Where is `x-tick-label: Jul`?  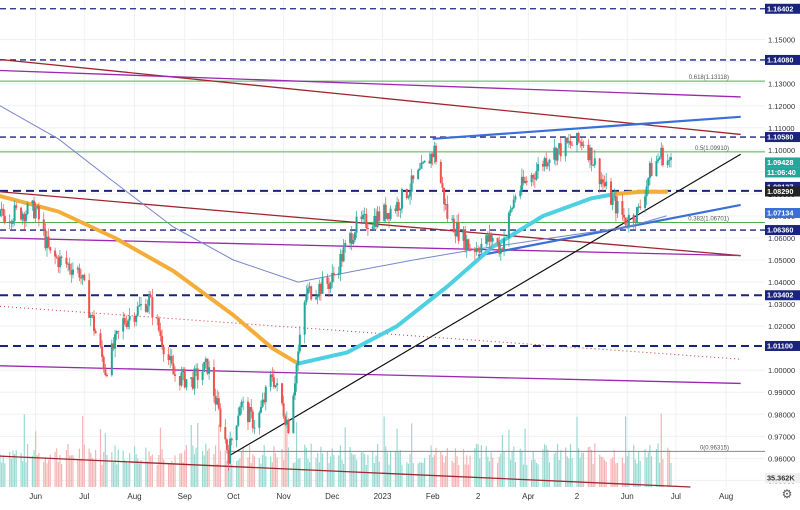
x-tick-label: Jul is located at coordinates (84, 496).